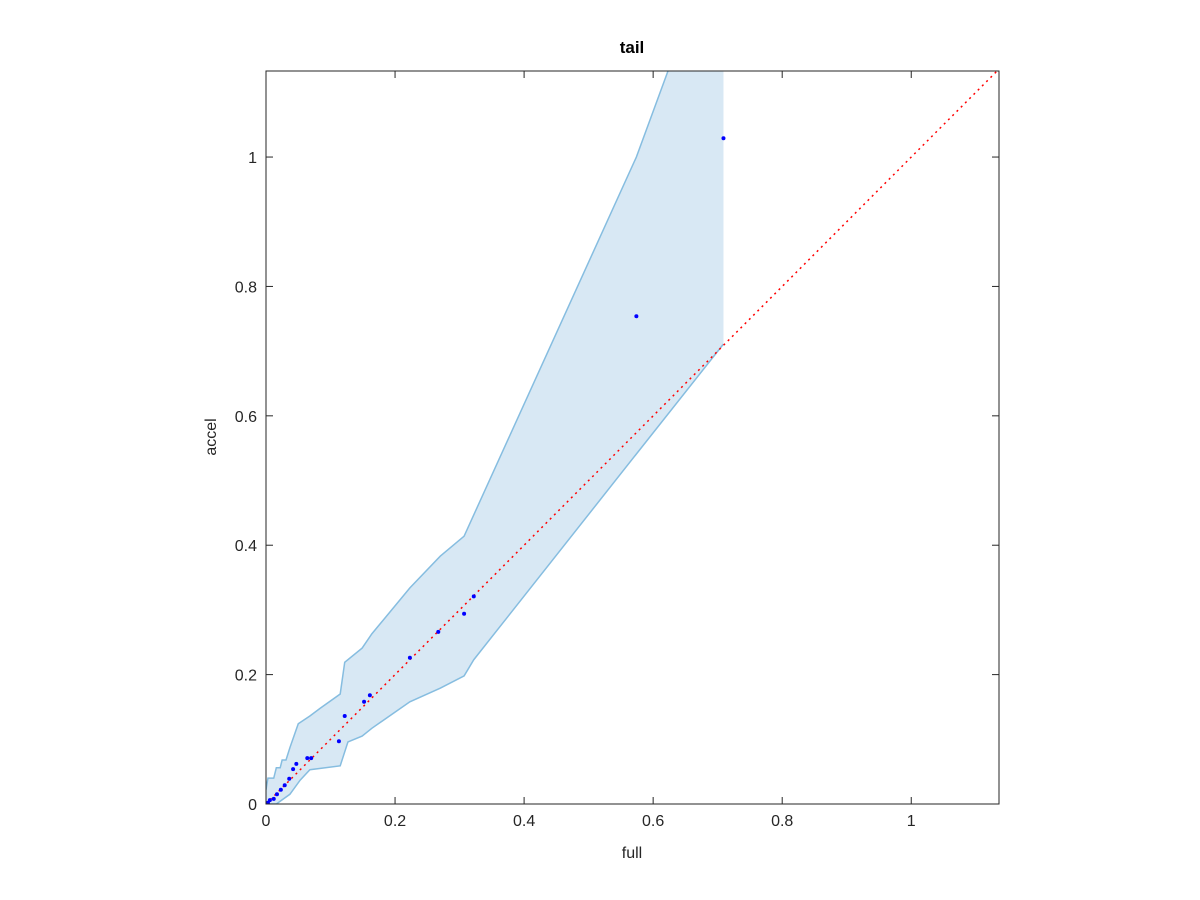  Describe the element at coordinates (246, 676) in the screenshot. I see `y-tick-label: 0.2` at that location.